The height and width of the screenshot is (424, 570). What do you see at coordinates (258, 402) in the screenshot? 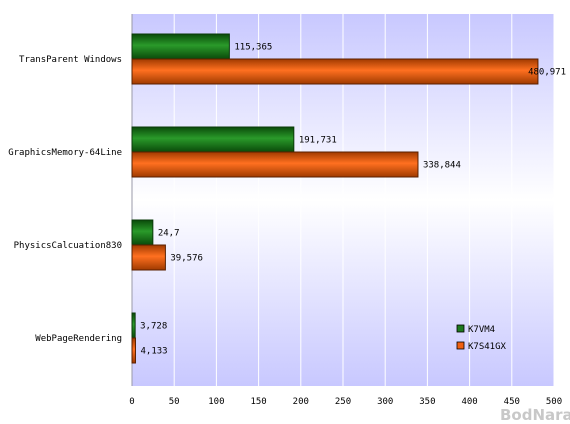
I see `x-tick-label-3: 150` at bounding box center [258, 402].